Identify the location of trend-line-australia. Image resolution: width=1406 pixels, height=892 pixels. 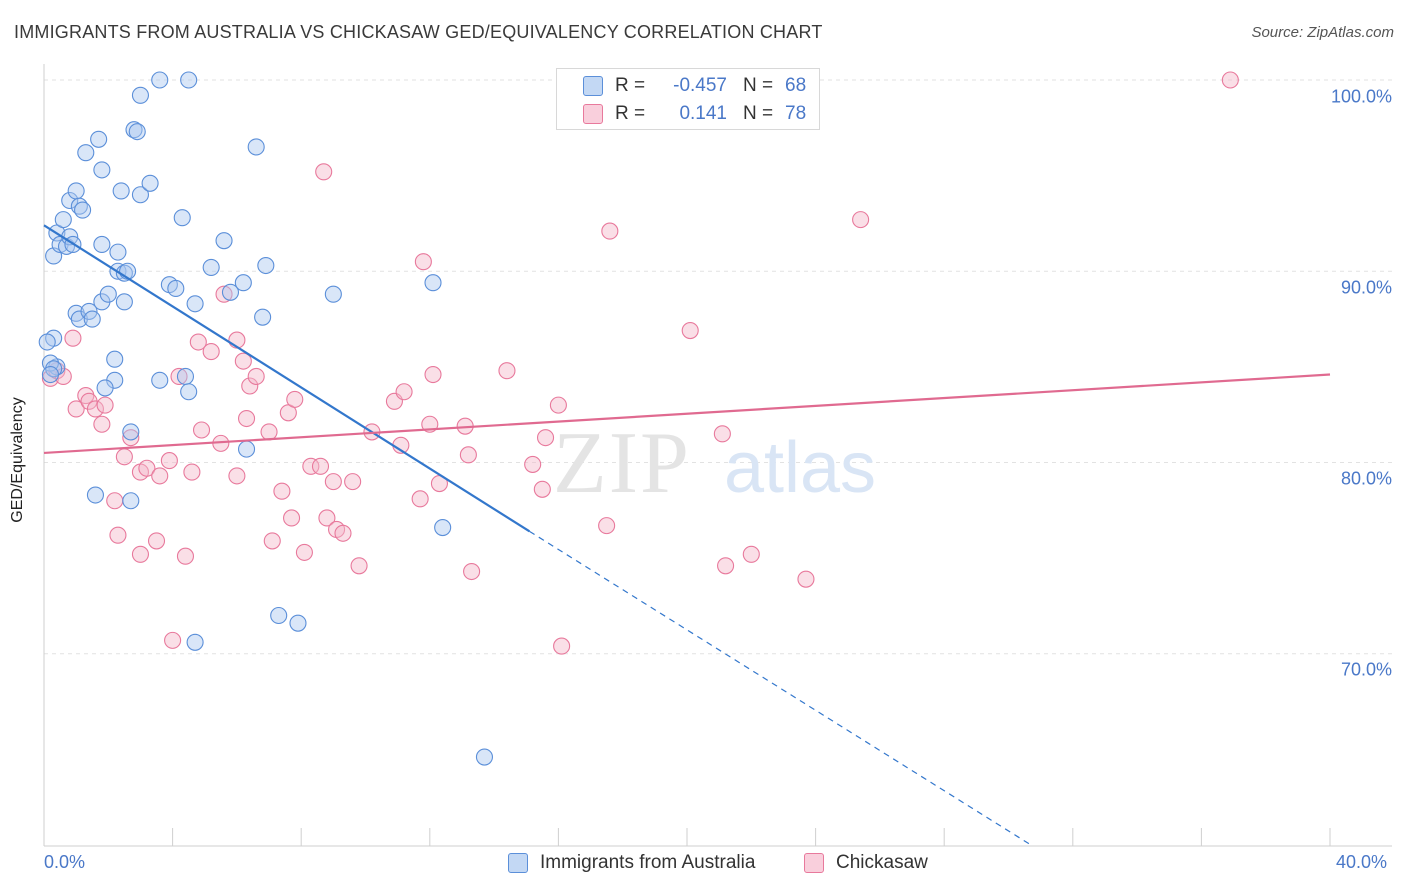
(287, 378).